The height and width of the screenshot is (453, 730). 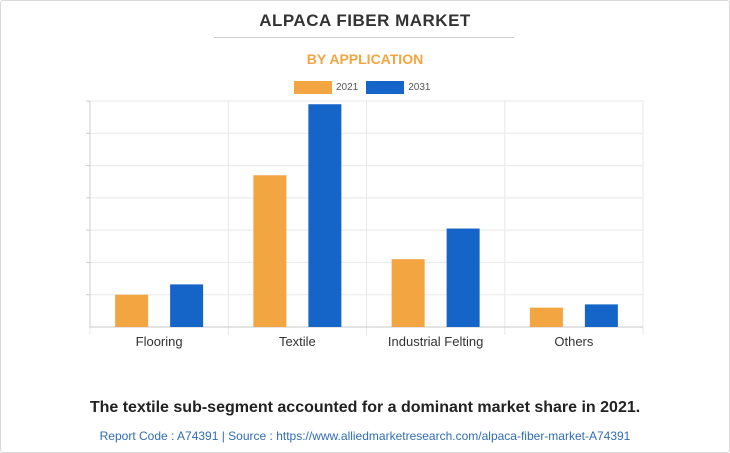 What do you see at coordinates (601, 315) in the screenshot?
I see `bar-2031-others` at bounding box center [601, 315].